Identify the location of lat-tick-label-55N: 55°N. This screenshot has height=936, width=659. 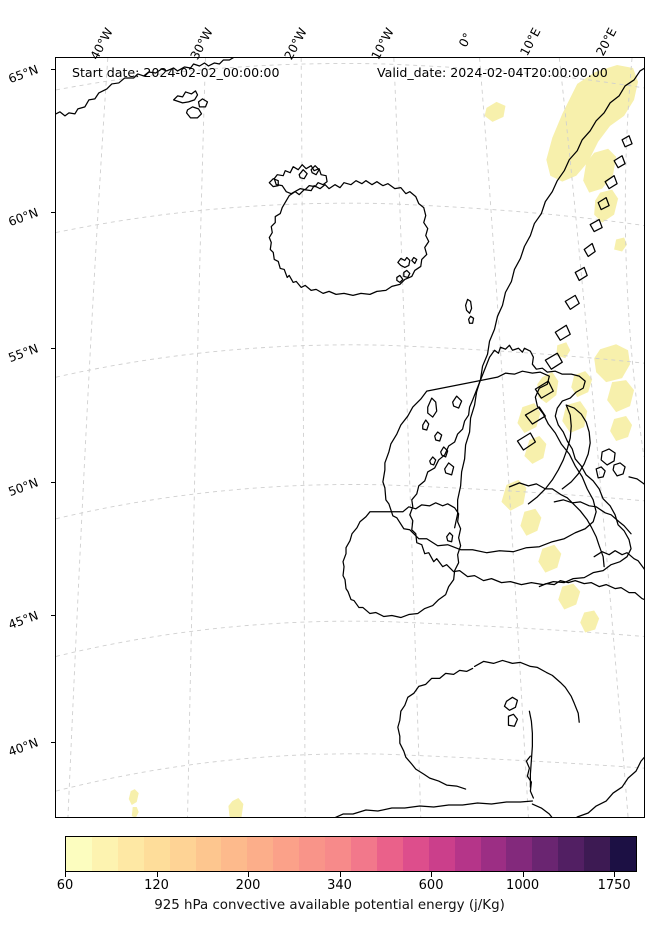
(23, 353).